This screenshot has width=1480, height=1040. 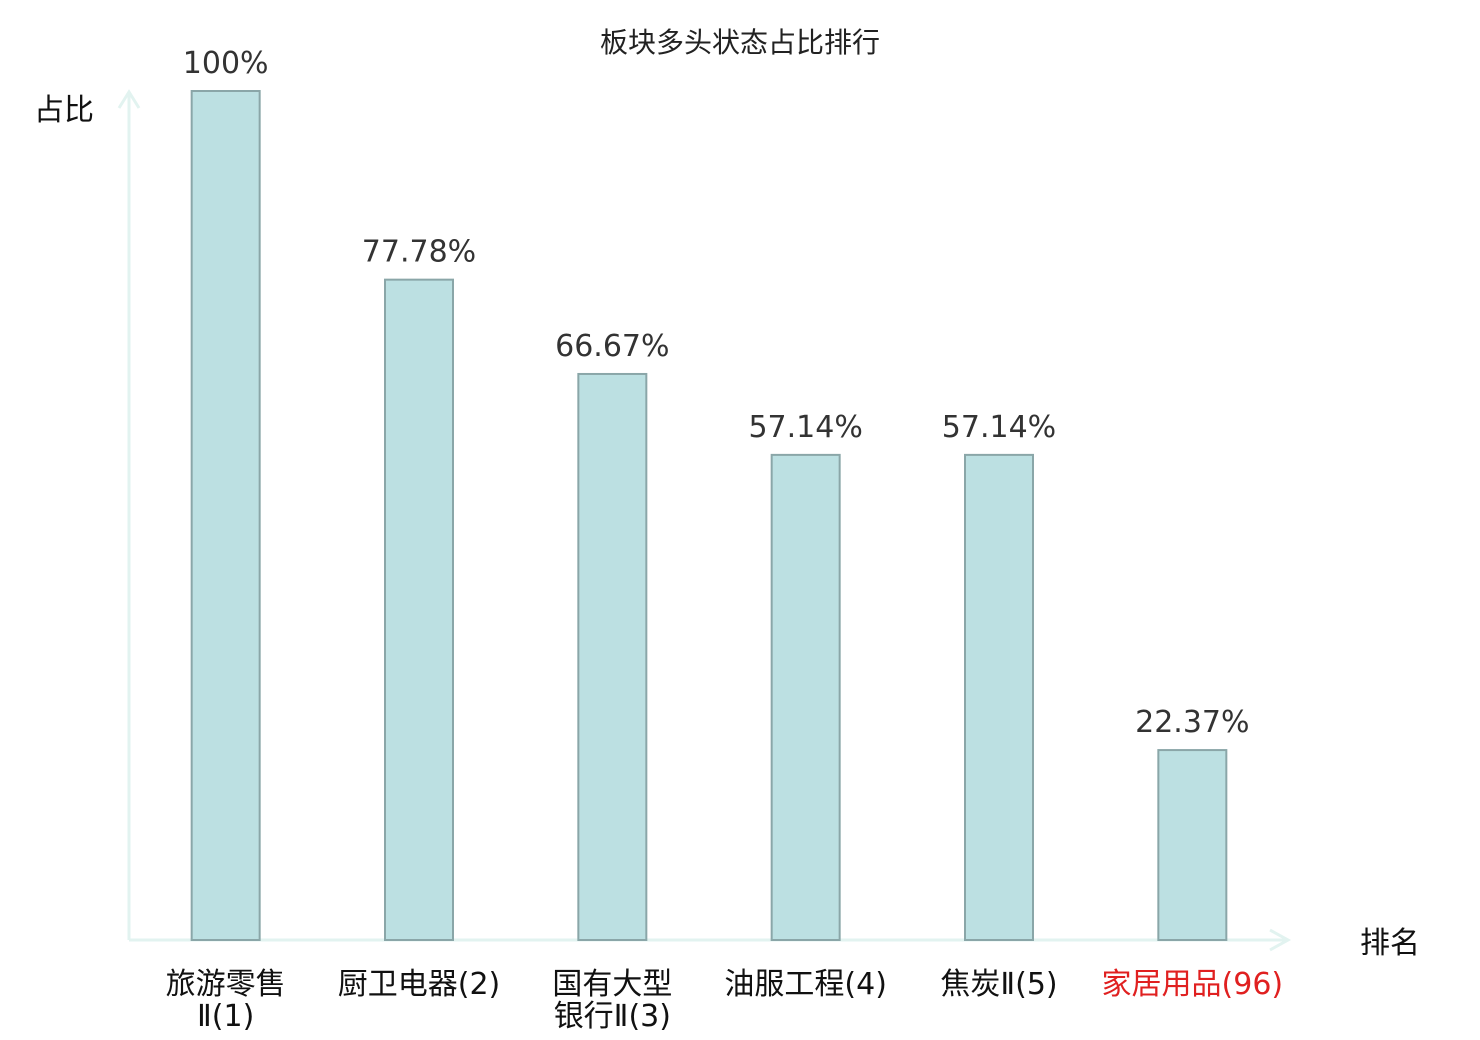 I want to click on category-label-3-line-1: 国有大型, so click(x=612, y=984).